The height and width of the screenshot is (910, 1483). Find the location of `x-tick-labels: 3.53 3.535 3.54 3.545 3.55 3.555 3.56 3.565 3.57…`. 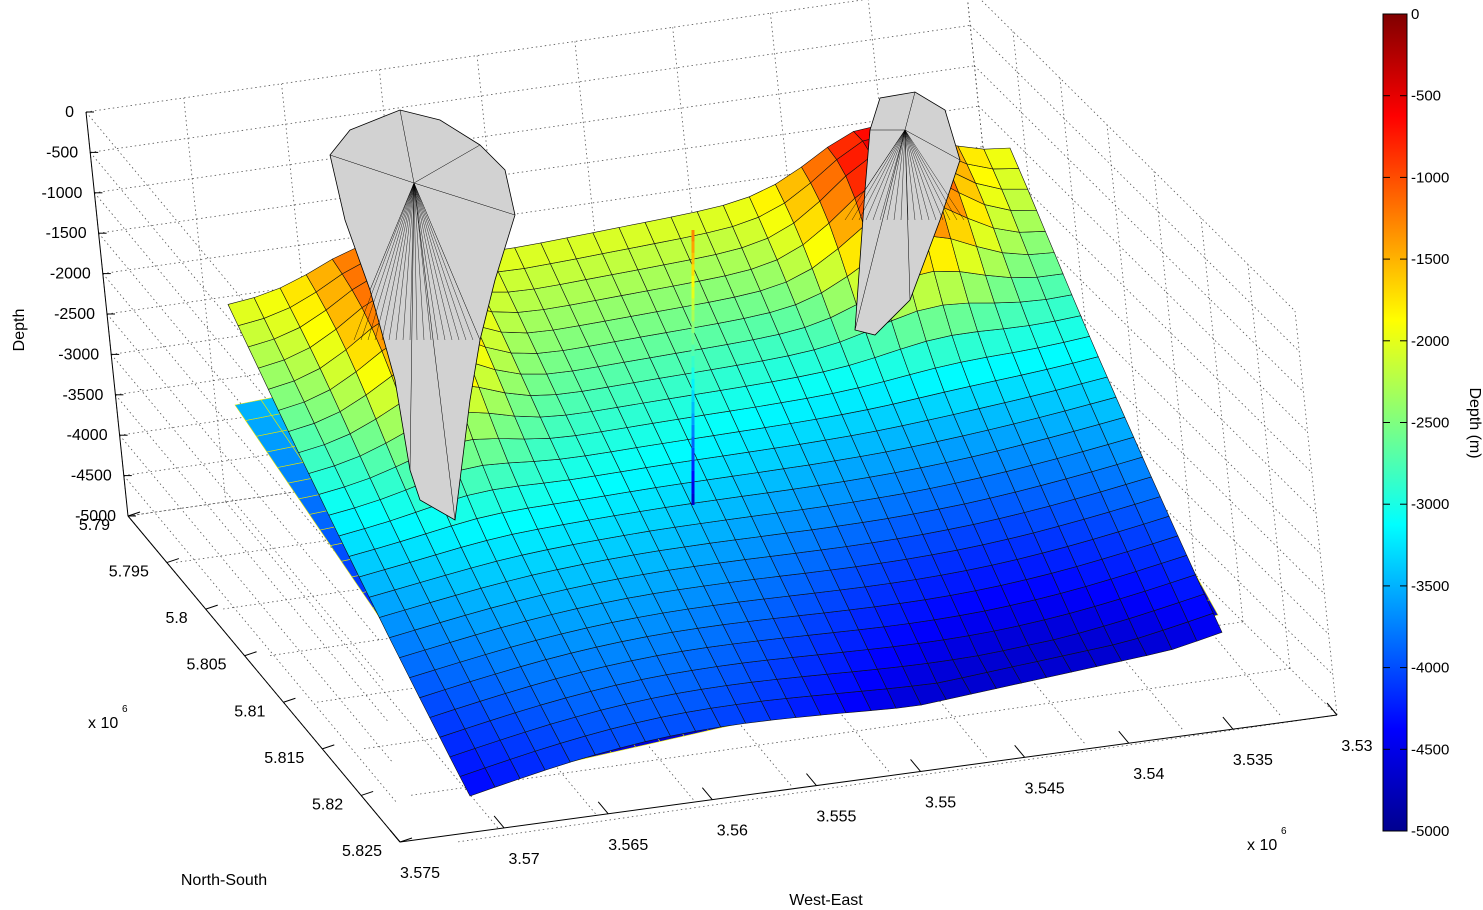

x-tick-labels: 3.53 3.535 3.54 3.545 3.55 3.555 3.56 3.565 3.57… is located at coordinates (881, 792).